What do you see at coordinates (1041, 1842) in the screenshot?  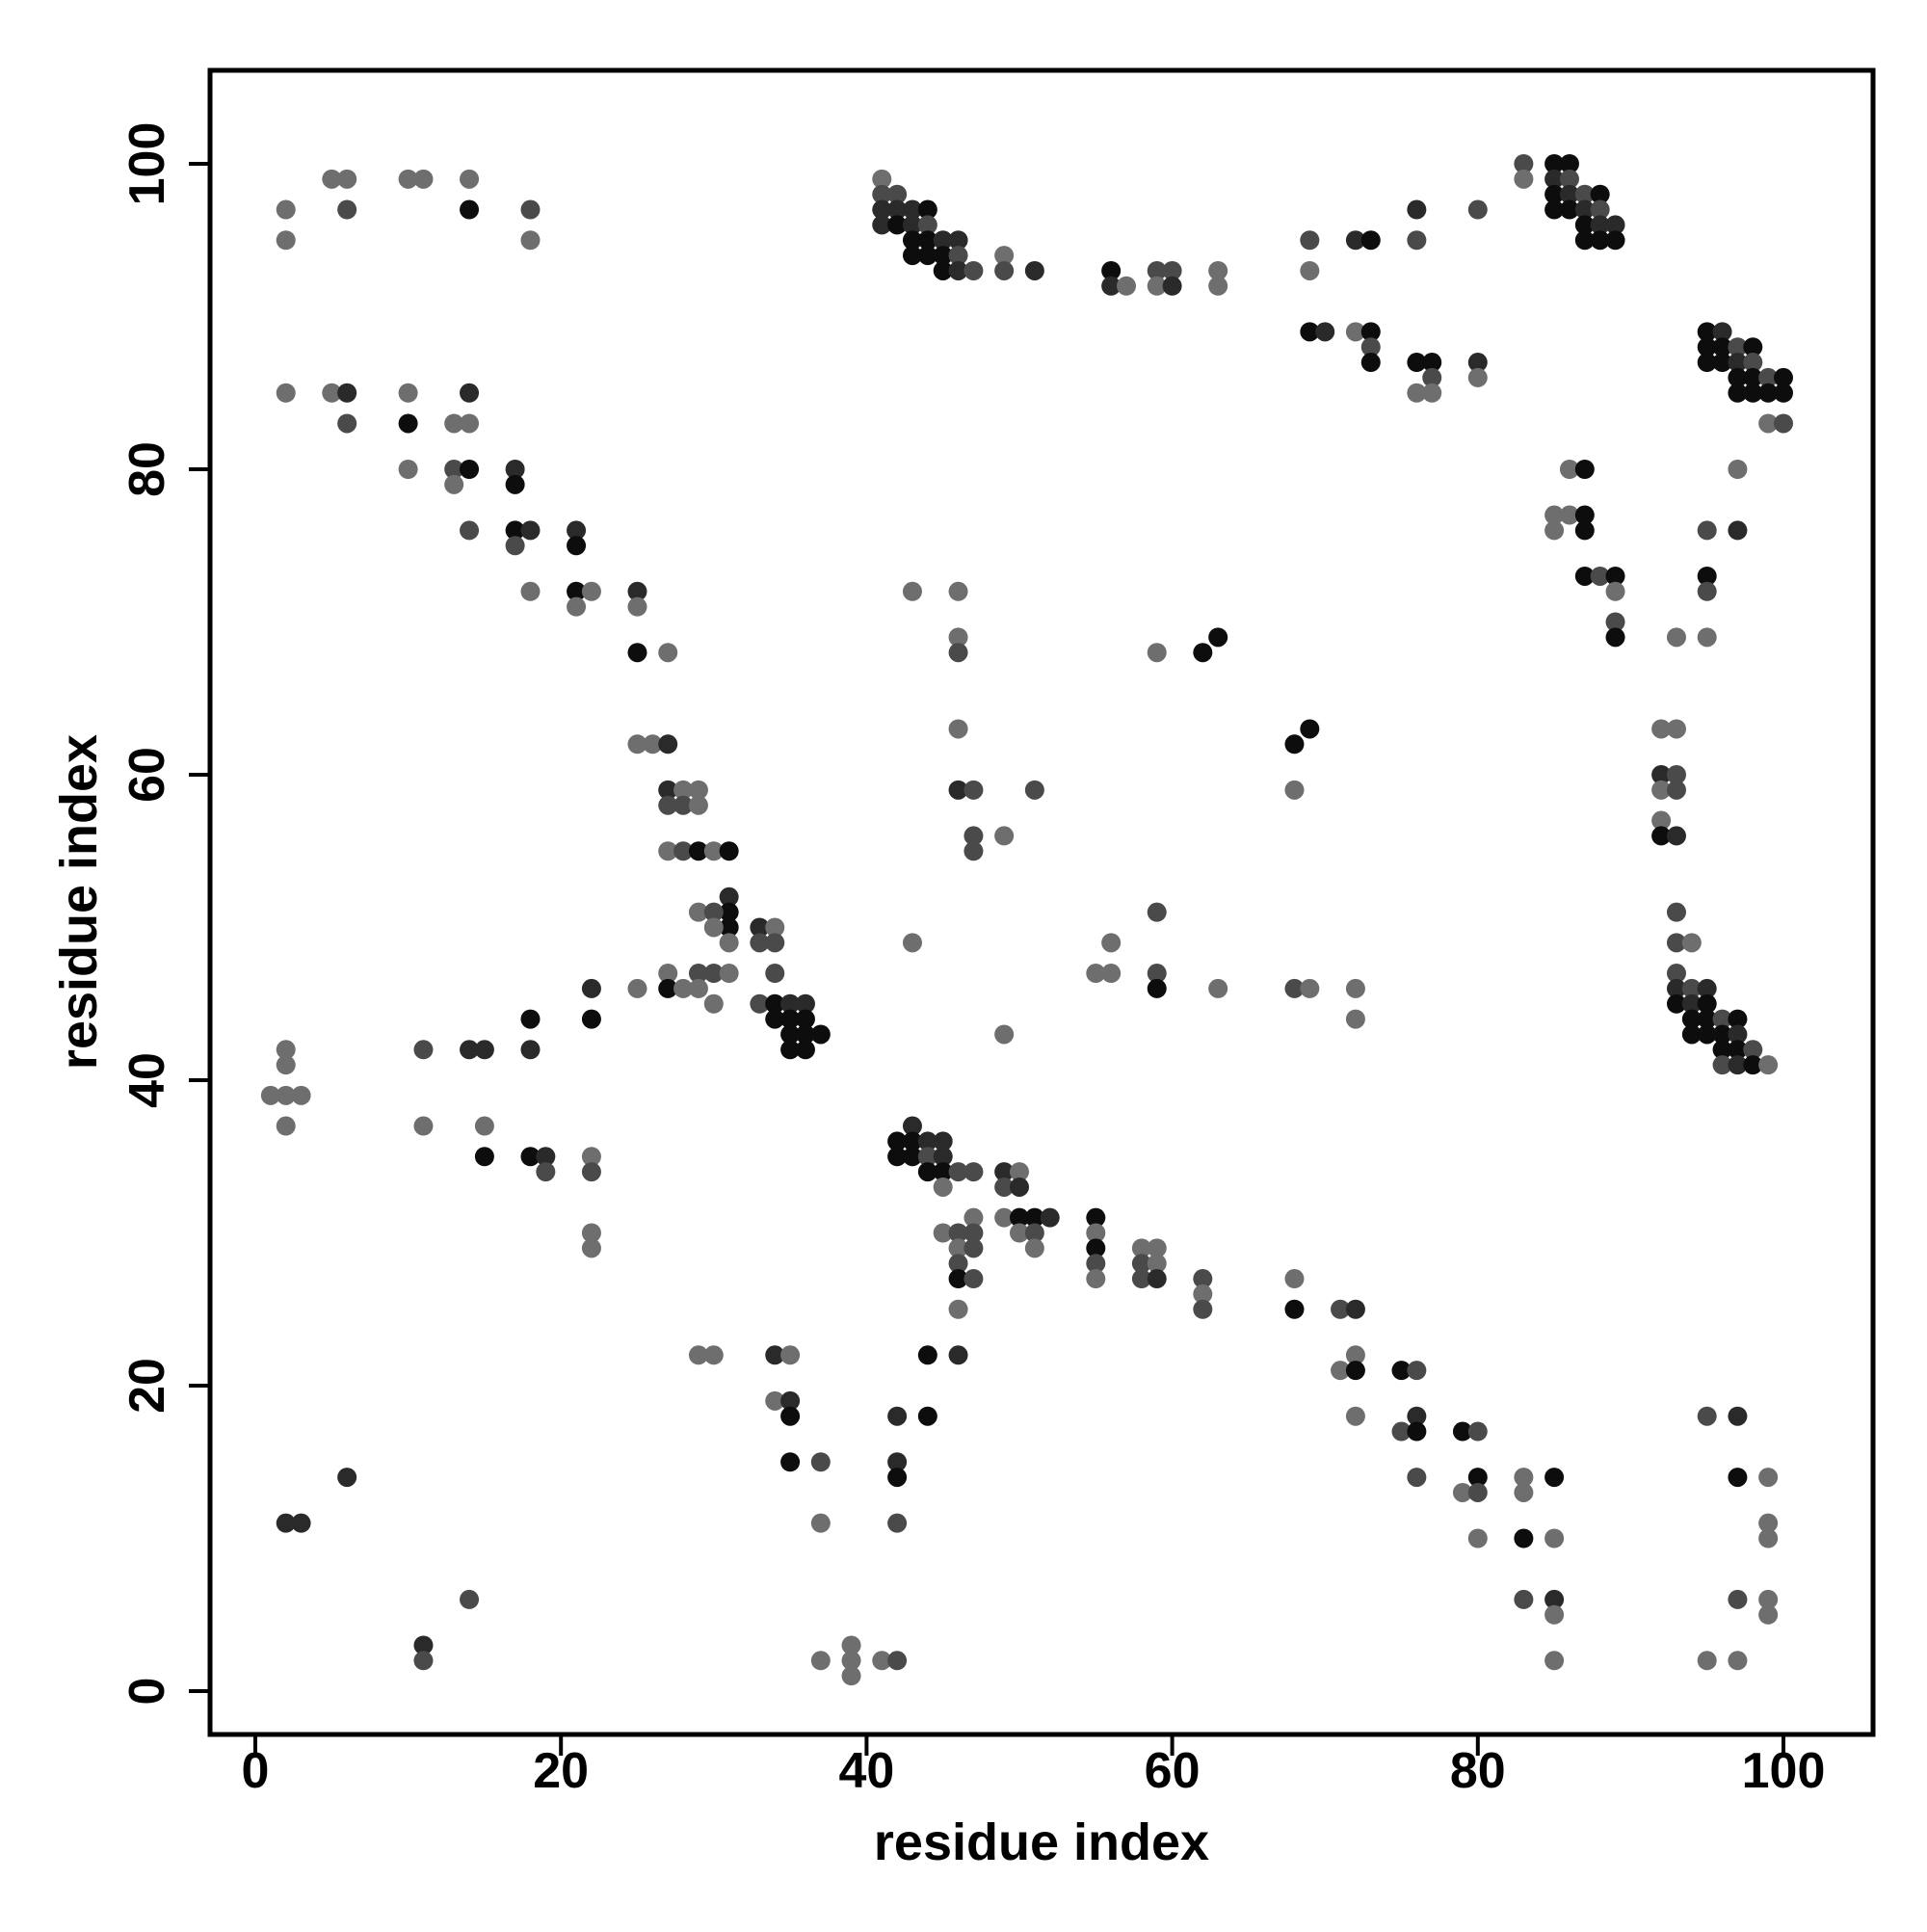 I see `x-axis-title: residue index` at bounding box center [1041, 1842].